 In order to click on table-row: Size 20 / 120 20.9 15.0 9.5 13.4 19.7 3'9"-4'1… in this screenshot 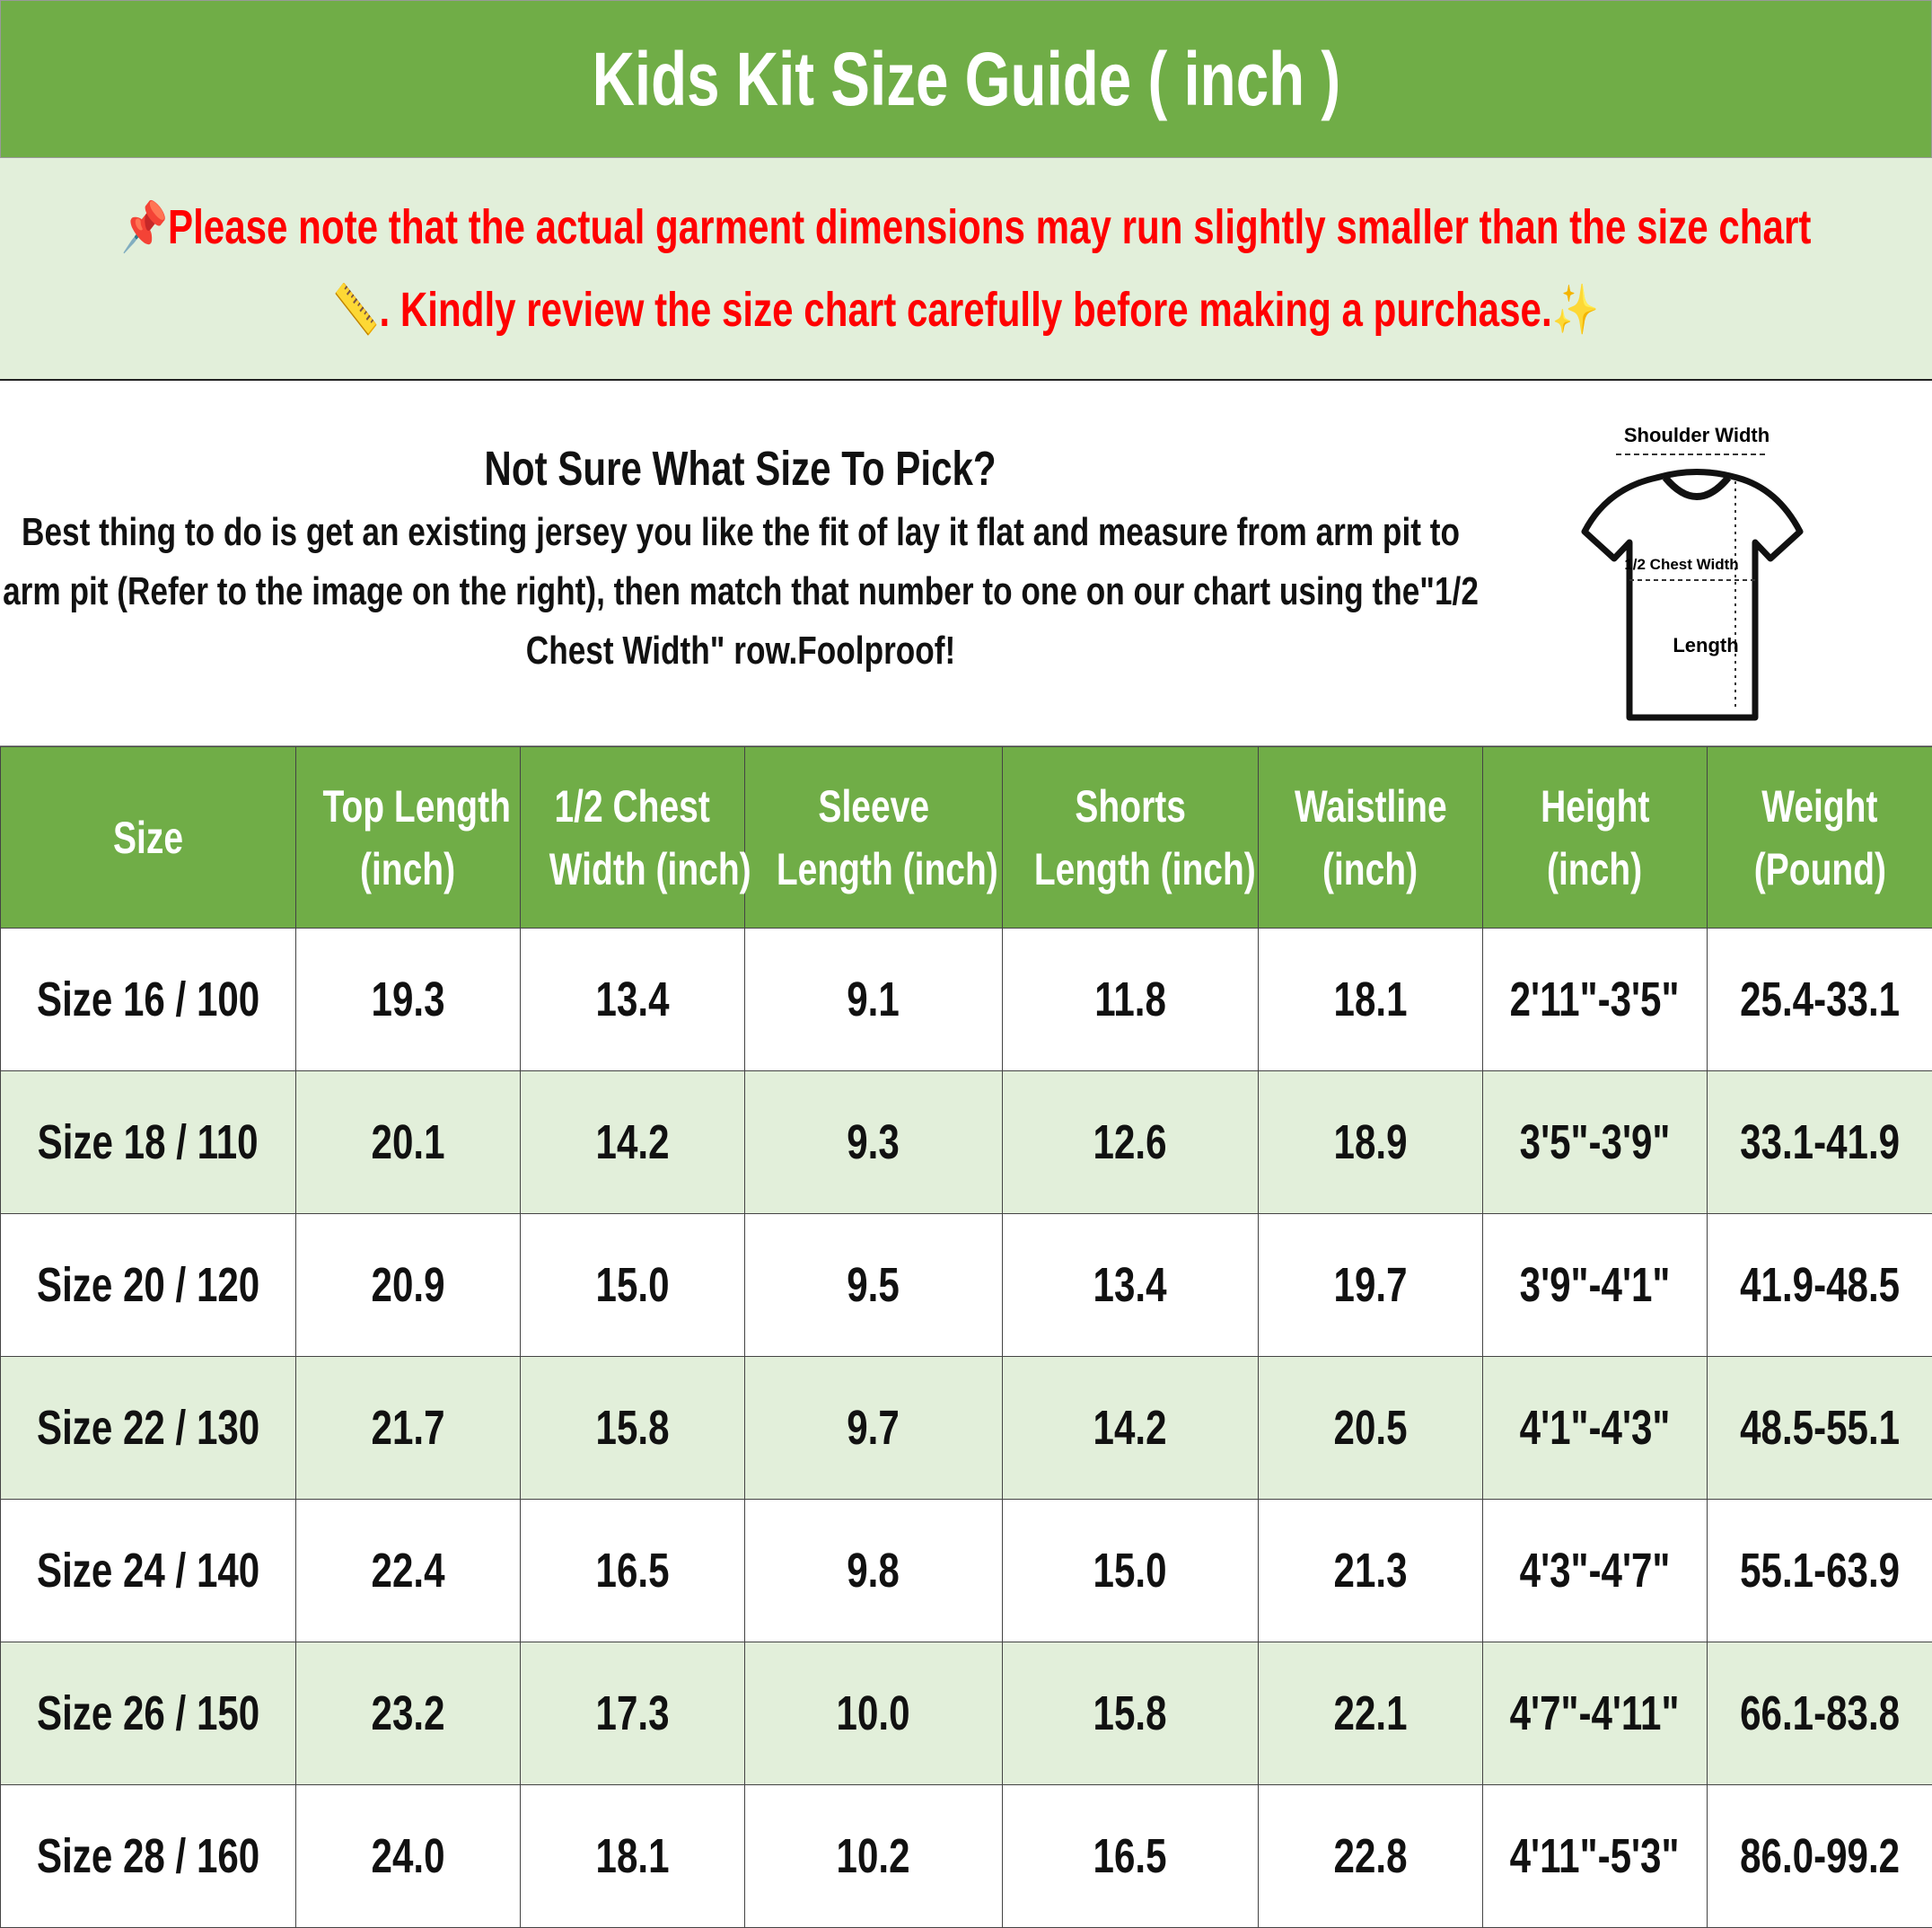, I will do `click(966, 1285)`.